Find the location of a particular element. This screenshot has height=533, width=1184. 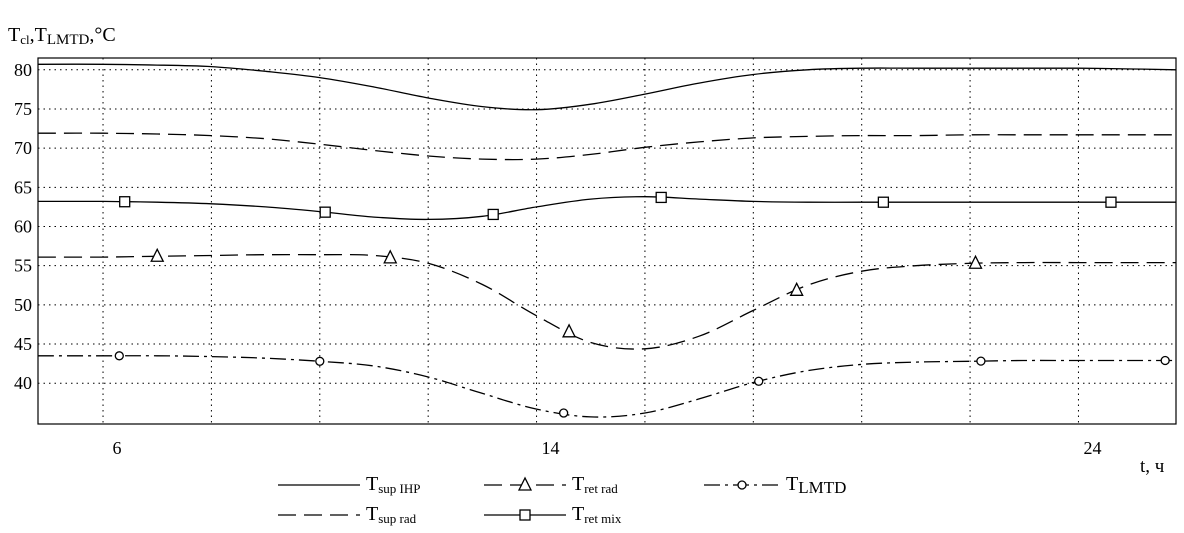

legend-entry: Tret rad is located at coordinates (551, 484).